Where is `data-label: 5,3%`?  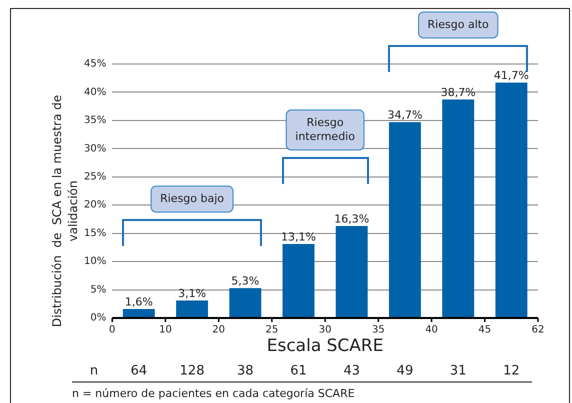
data-label: 5,3% is located at coordinates (245, 281).